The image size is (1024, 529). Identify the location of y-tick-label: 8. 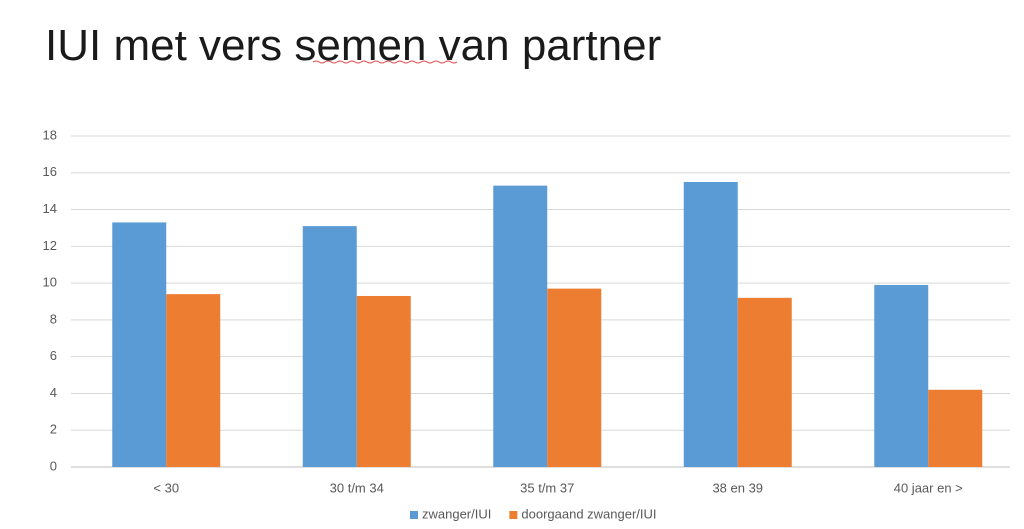
(53, 318).